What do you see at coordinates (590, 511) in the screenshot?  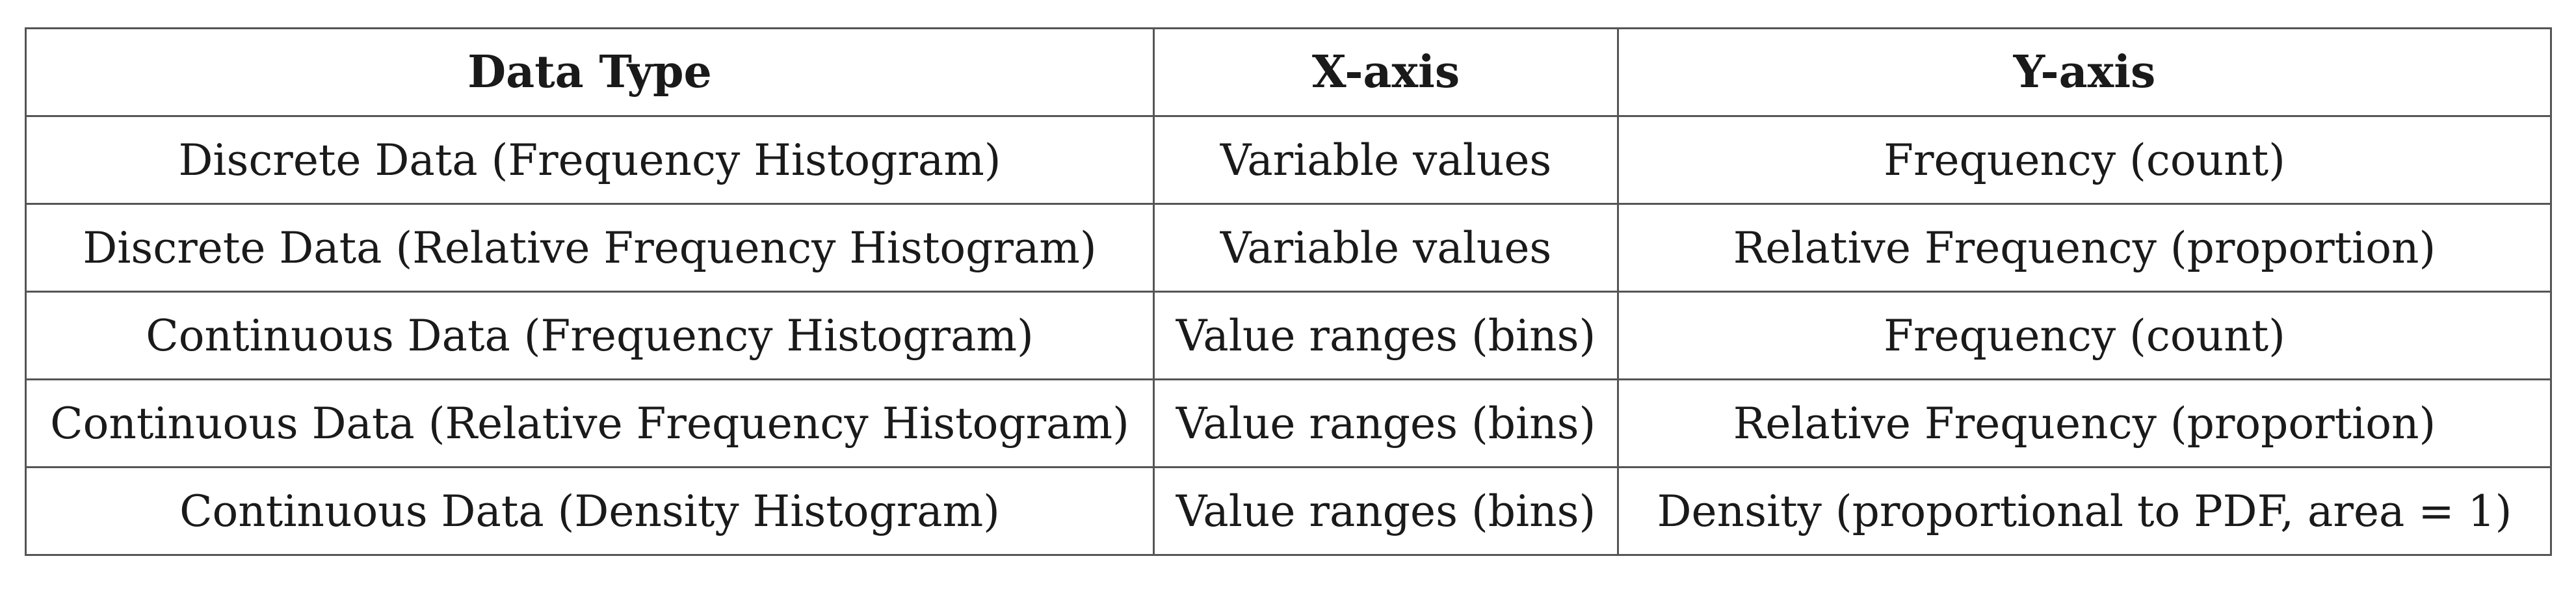 I see `cell-data-type: Continuous Data (Density Histogram)` at bounding box center [590, 511].